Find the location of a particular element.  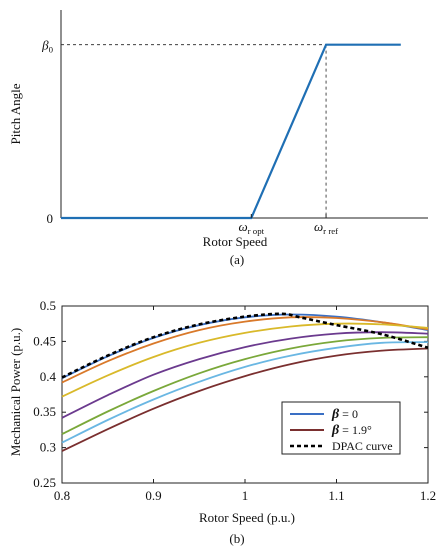

chart-b-dpac-curve is located at coordinates (245, 345).